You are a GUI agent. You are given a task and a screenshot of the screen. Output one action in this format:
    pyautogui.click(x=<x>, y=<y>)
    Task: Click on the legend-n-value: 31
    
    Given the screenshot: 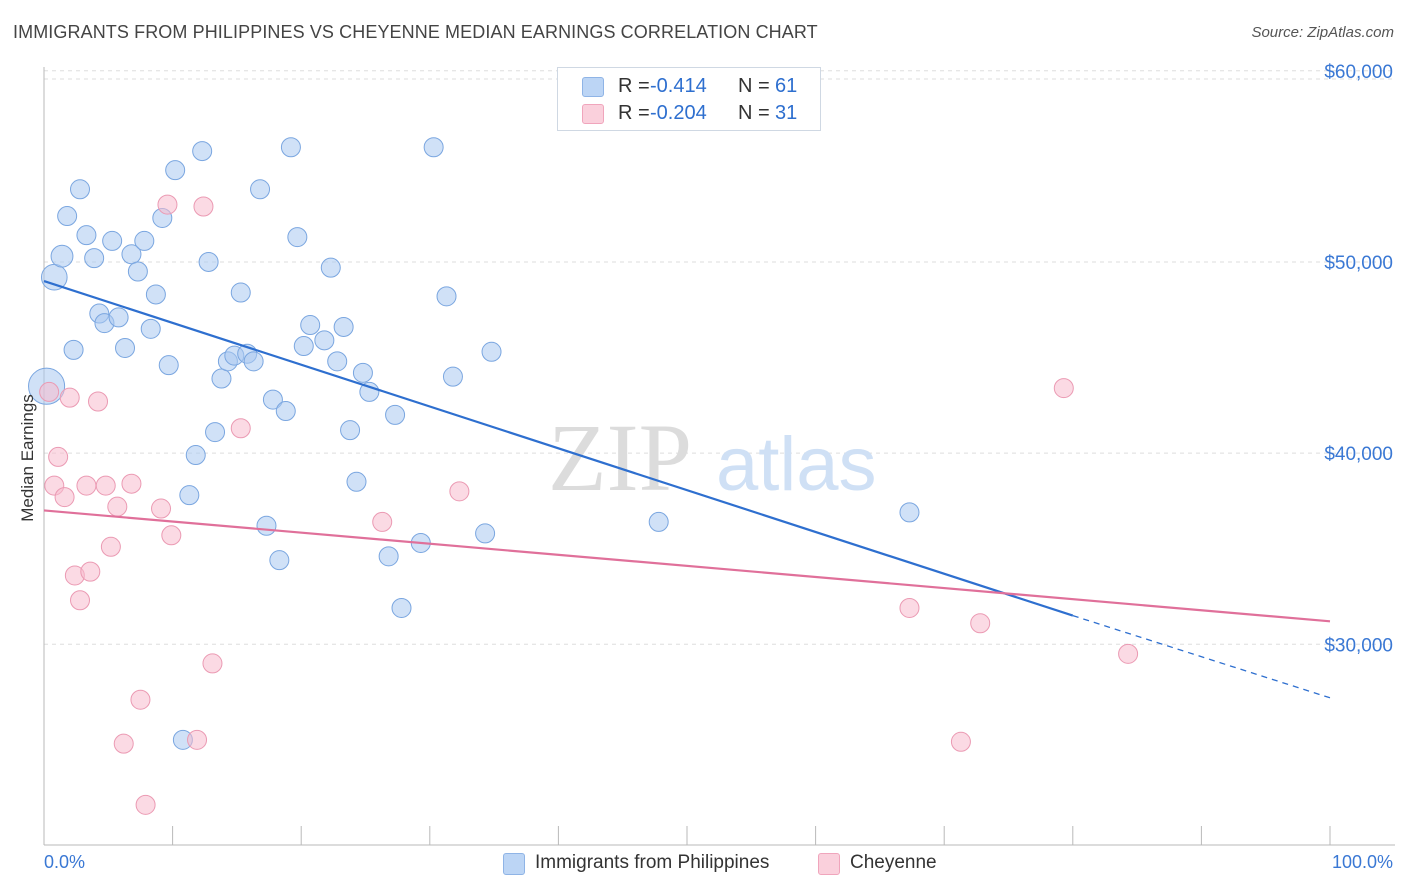 What is the action you would take?
    pyautogui.click(x=786, y=113)
    